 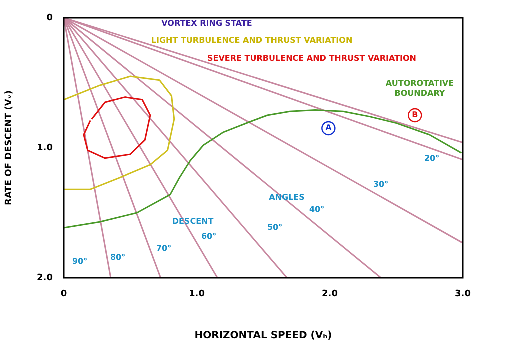 What do you see at coordinates (432, 159) in the screenshot?
I see `annotation: 20°` at bounding box center [432, 159].